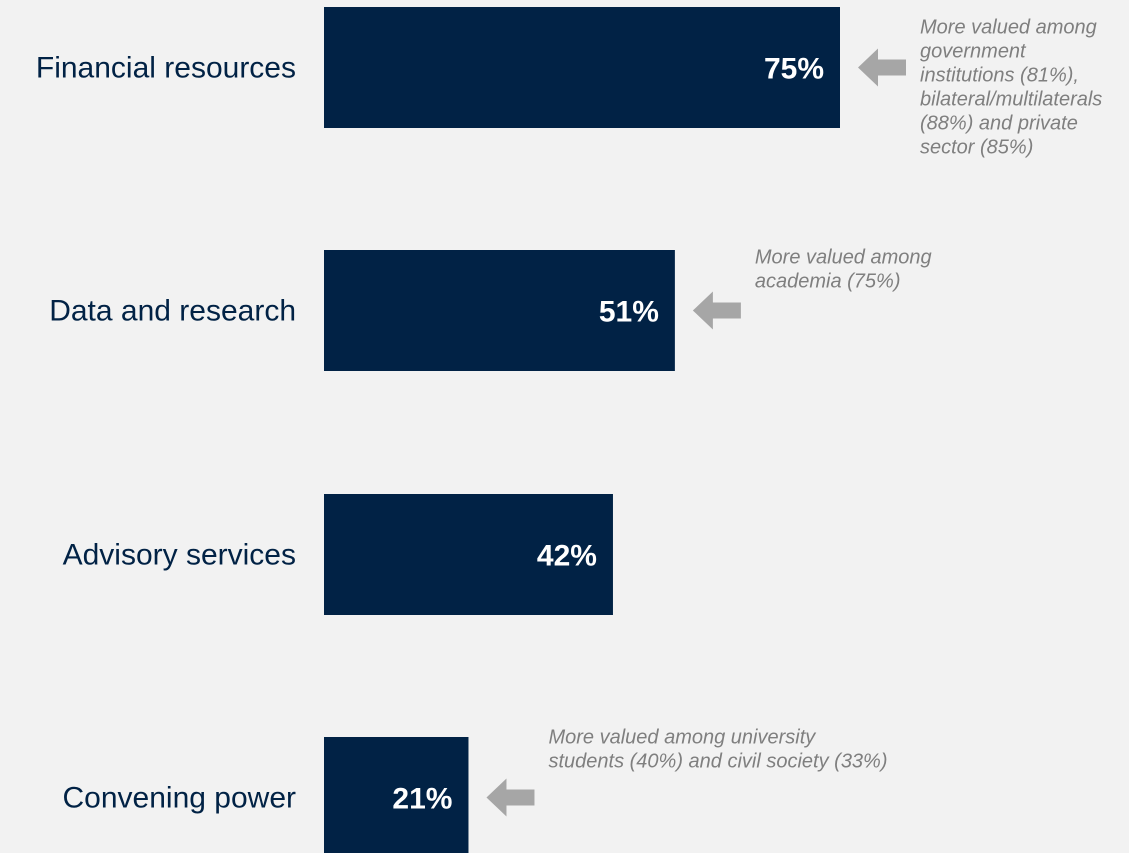  Describe the element at coordinates (828, 282) in the screenshot. I see `annotation-line-data-and-research: academia (75%)` at that location.